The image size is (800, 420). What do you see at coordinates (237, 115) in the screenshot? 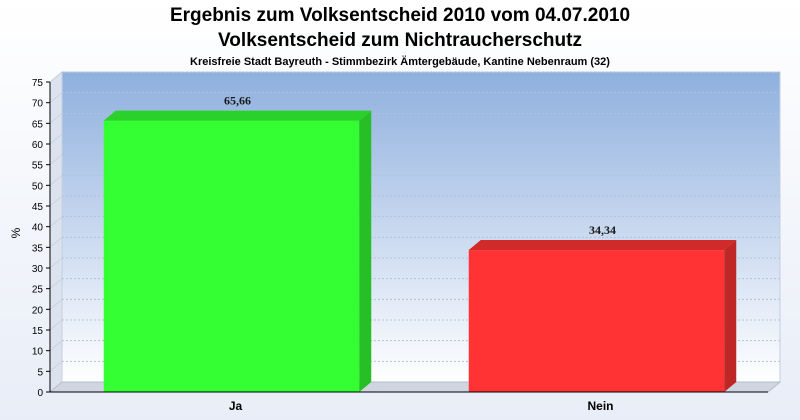
I see `bar-ja-top` at bounding box center [237, 115].